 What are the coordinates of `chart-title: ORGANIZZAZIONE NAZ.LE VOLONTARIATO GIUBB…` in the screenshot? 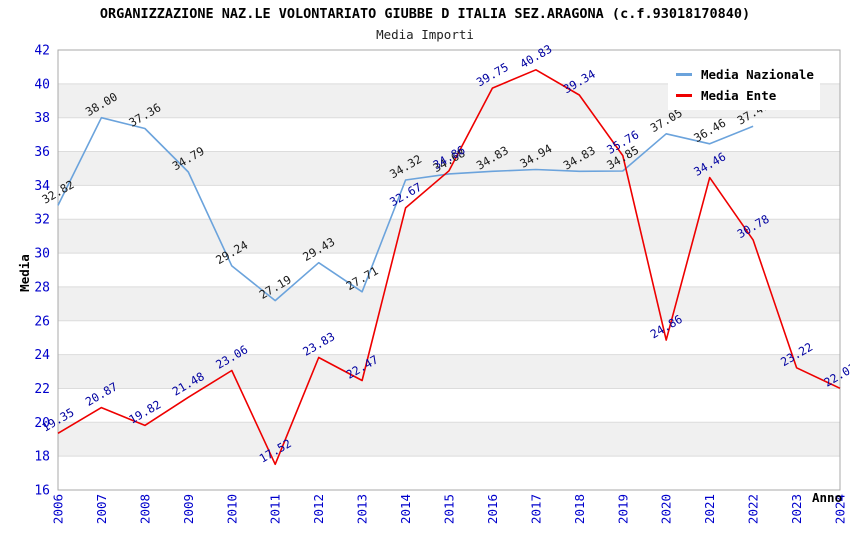 It's located at (425, 14).